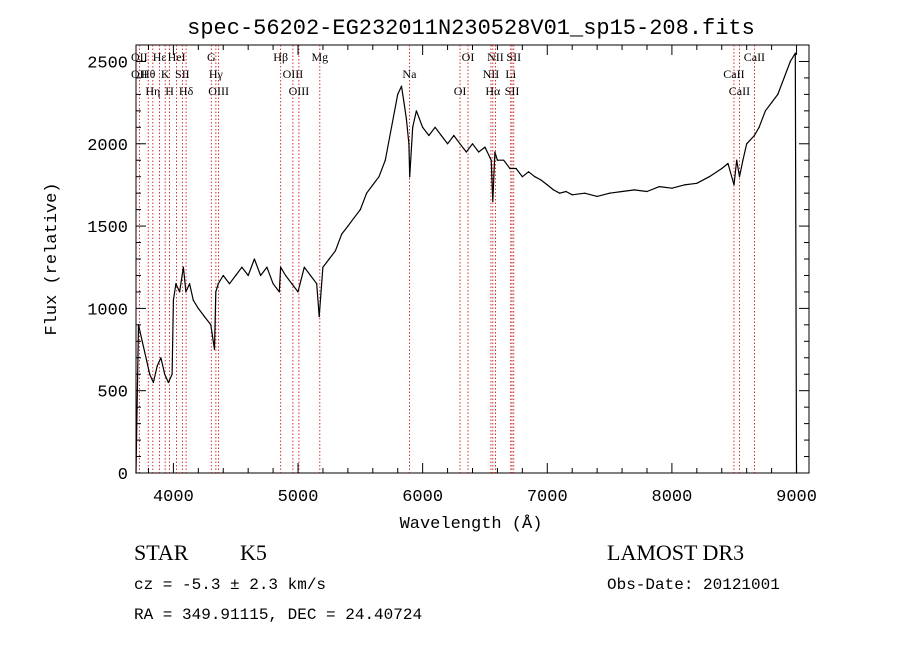 The image size is (900, 649). I want to click on obs-date: Obs-Date: 20121001, so click(693, 585).